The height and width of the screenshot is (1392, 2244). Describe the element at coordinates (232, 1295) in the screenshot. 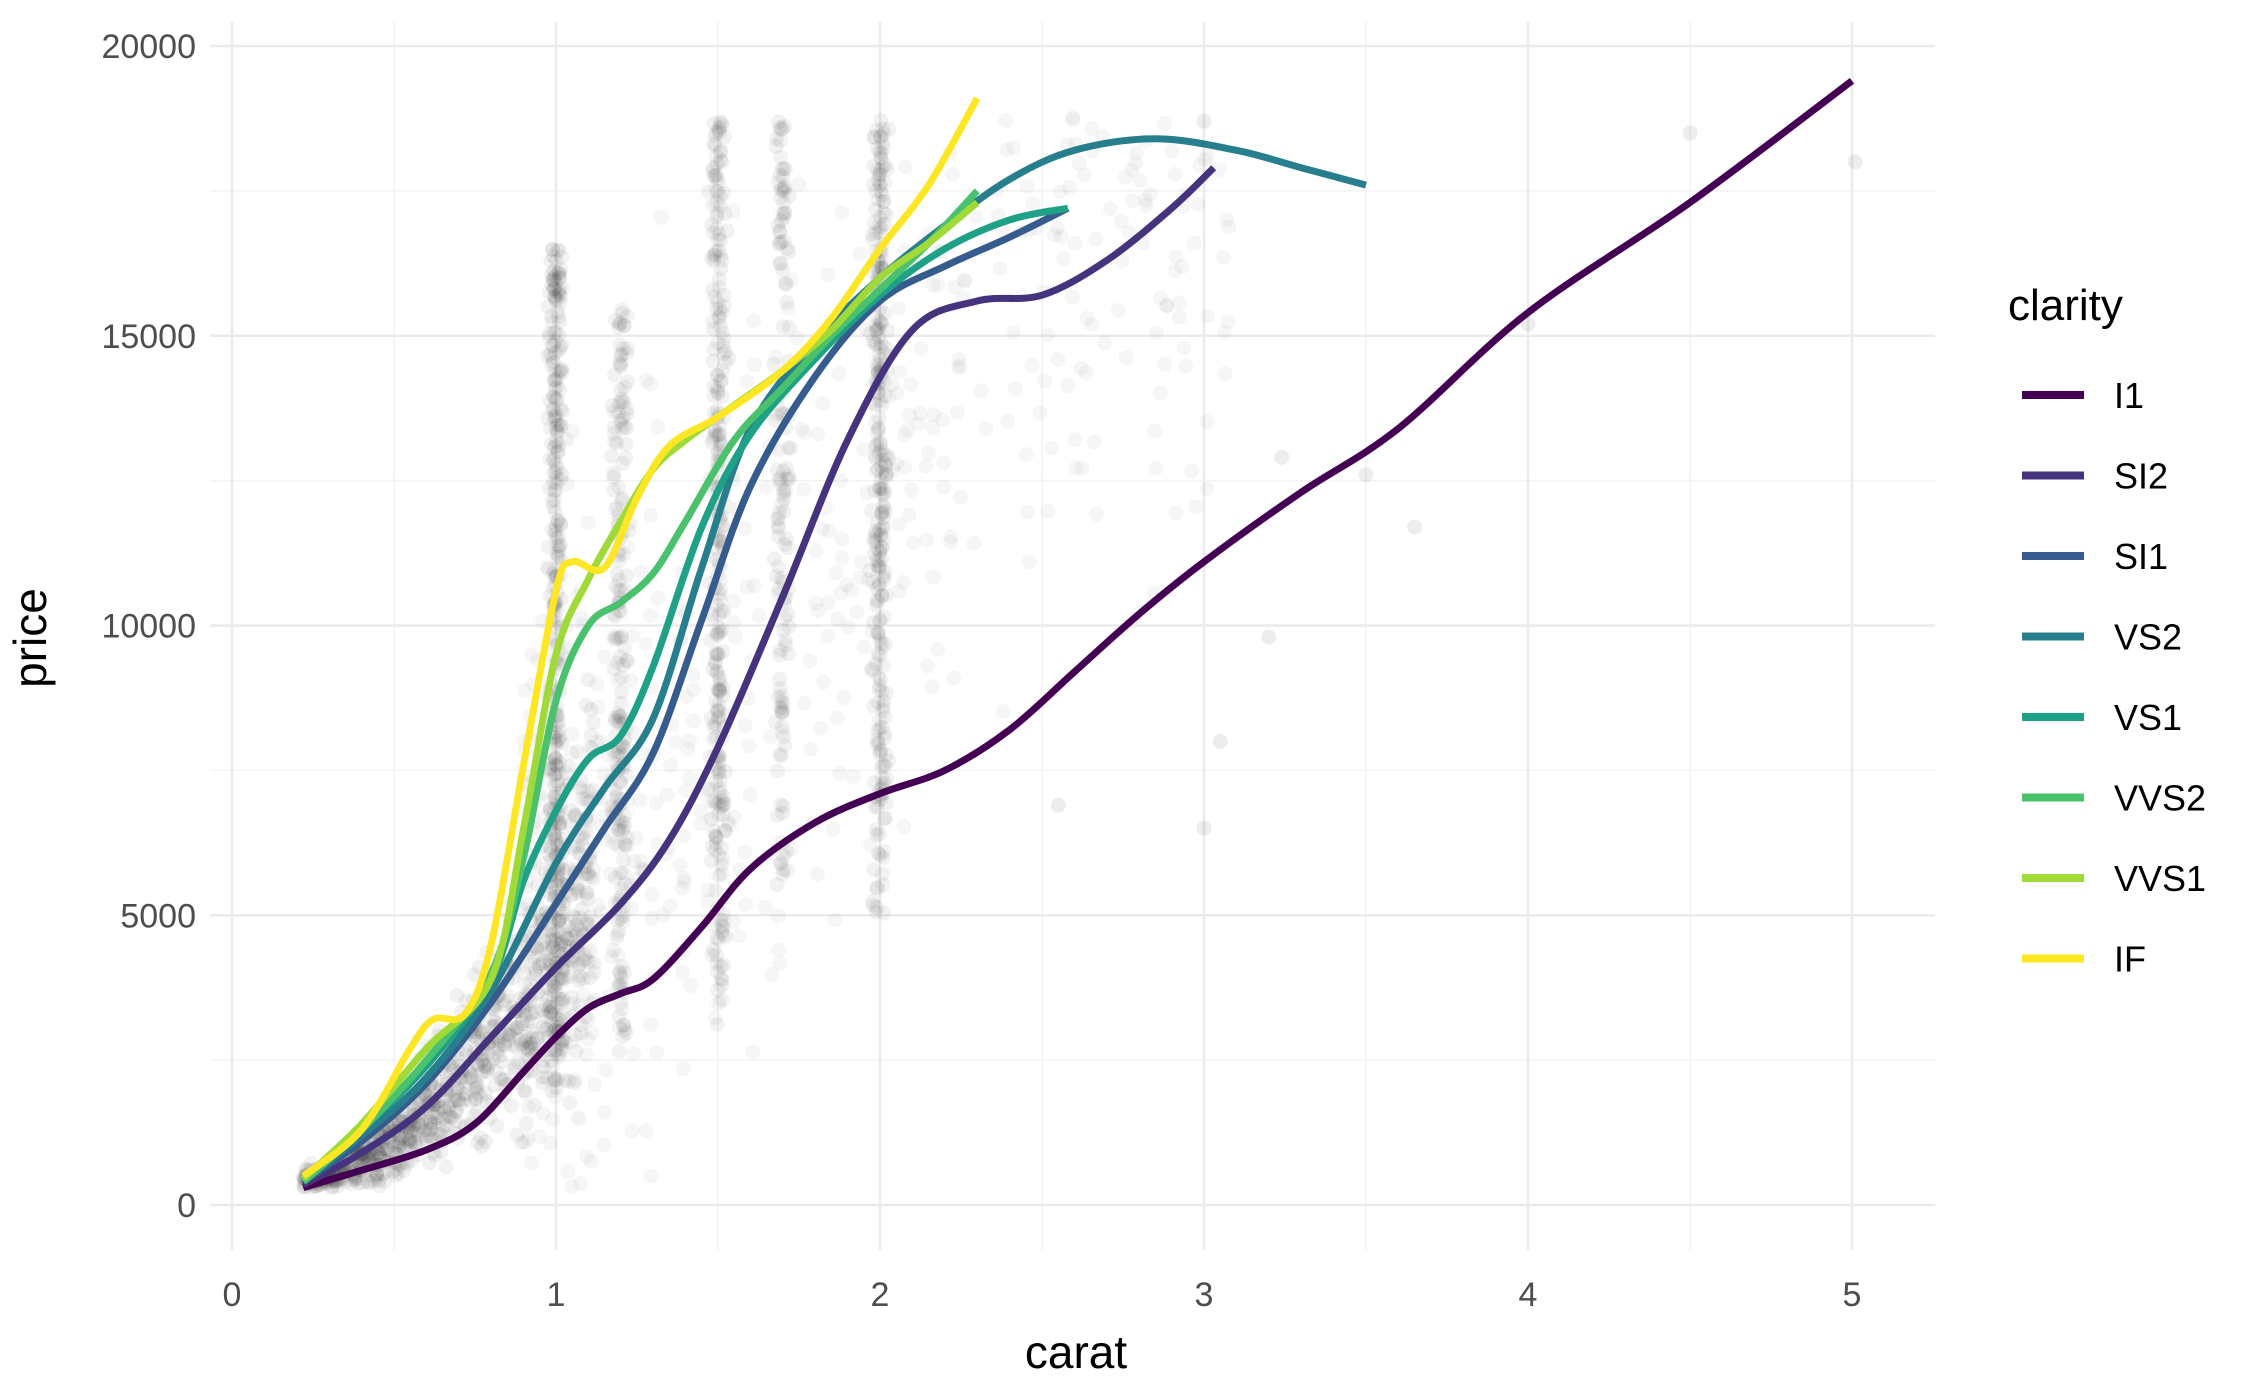

I see `x-tick-label: 0` at that location.